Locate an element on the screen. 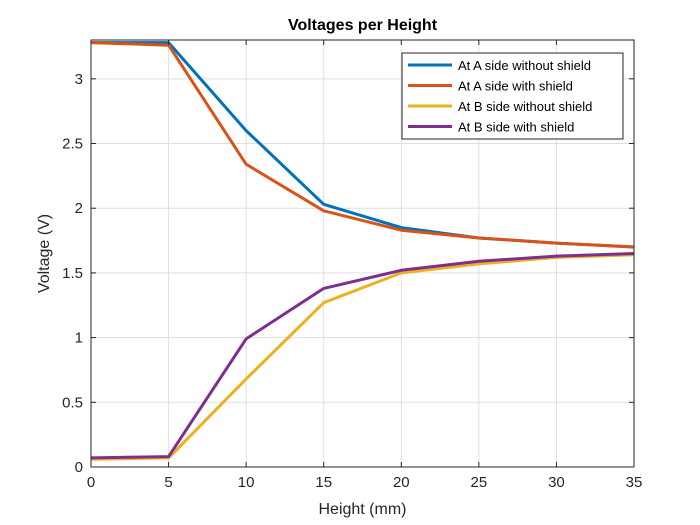 The width and height of the screenshot is (700, 525). legend-entry-1: At A side without shield is located at coordinates (524, 65).